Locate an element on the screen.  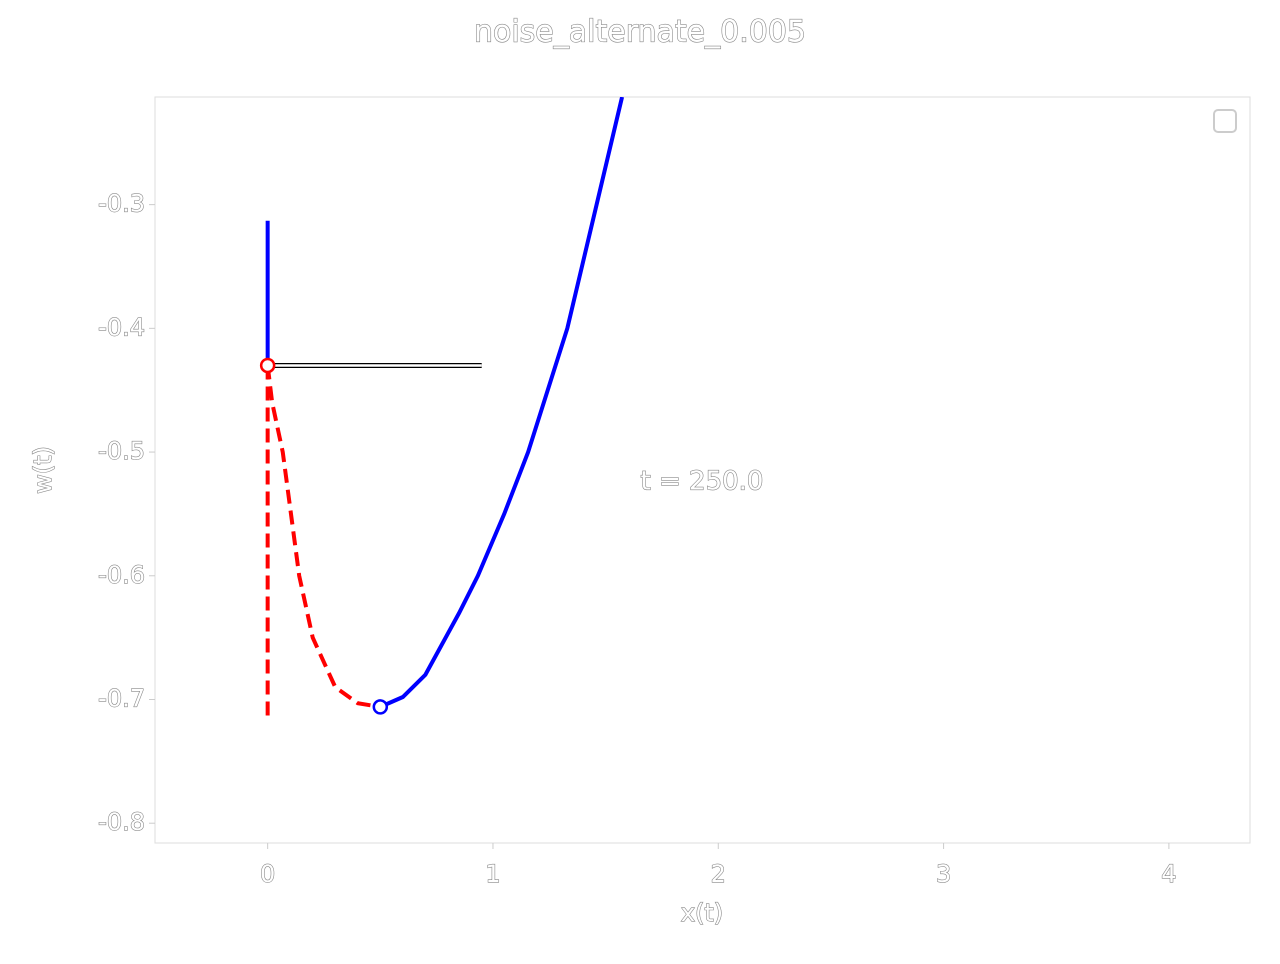
y-tick-label: -0.5 is located at coordinates (121, 451).